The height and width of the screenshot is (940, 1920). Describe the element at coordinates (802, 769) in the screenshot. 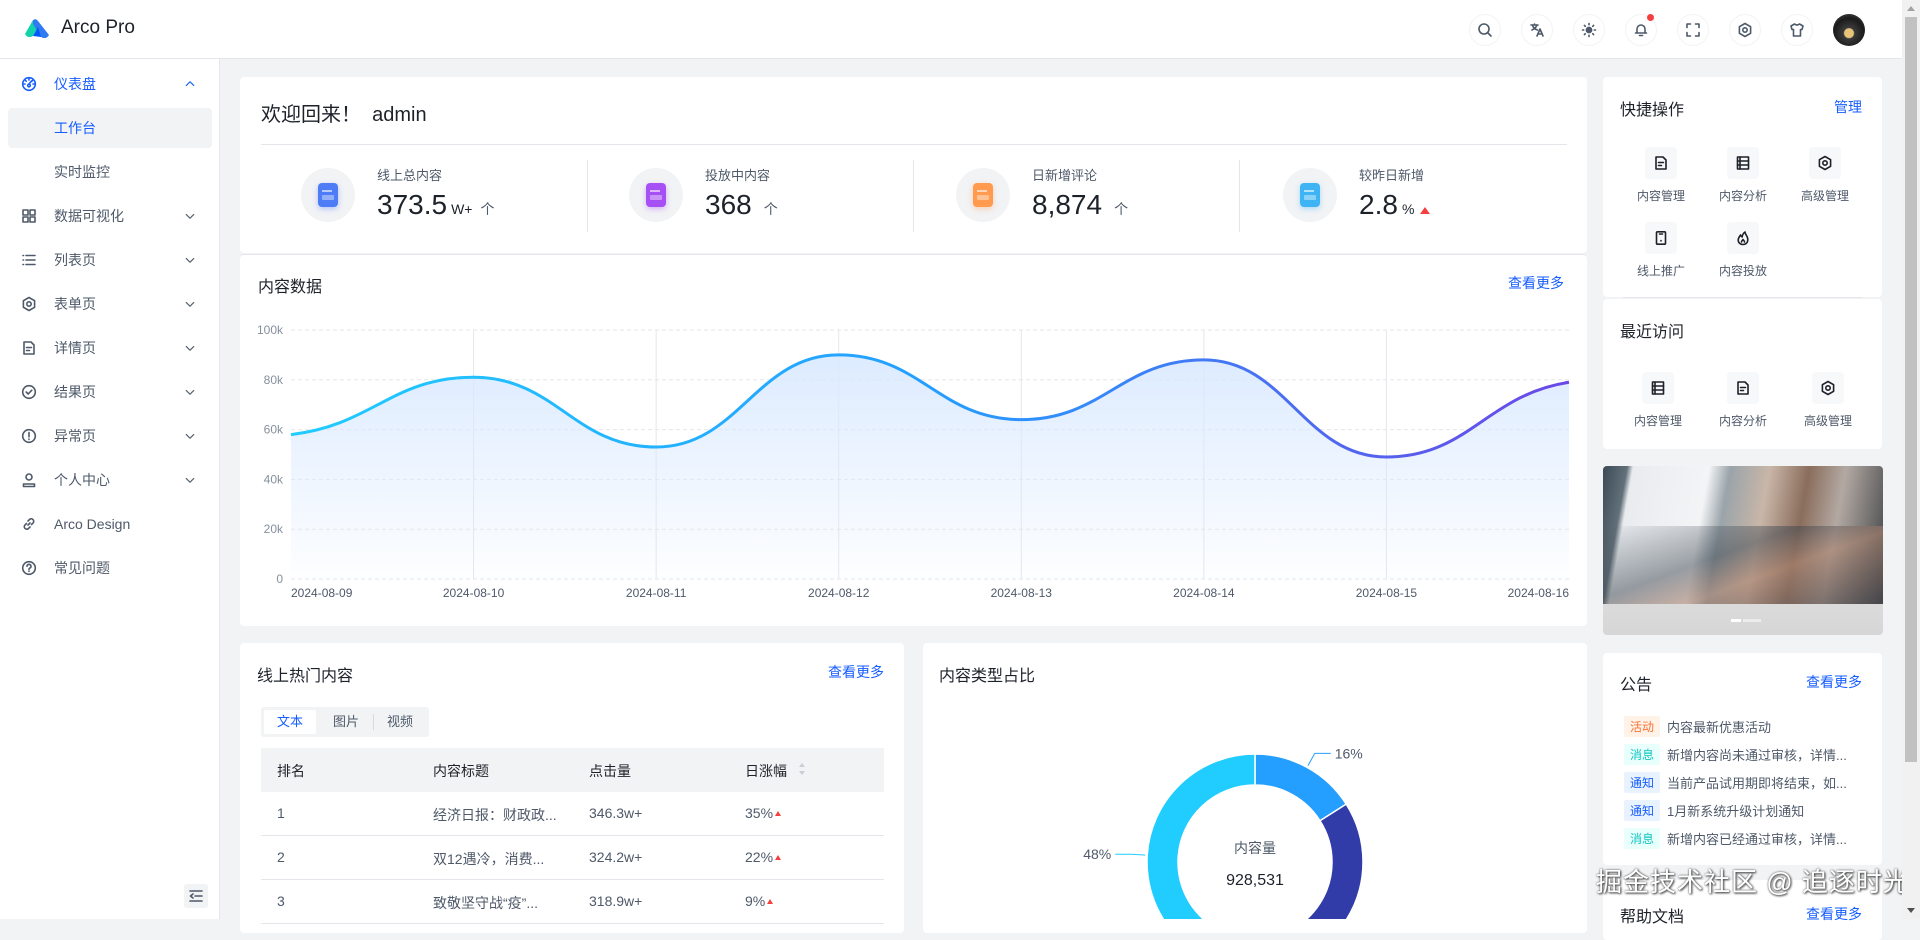

I see `sort-icon` at that location.